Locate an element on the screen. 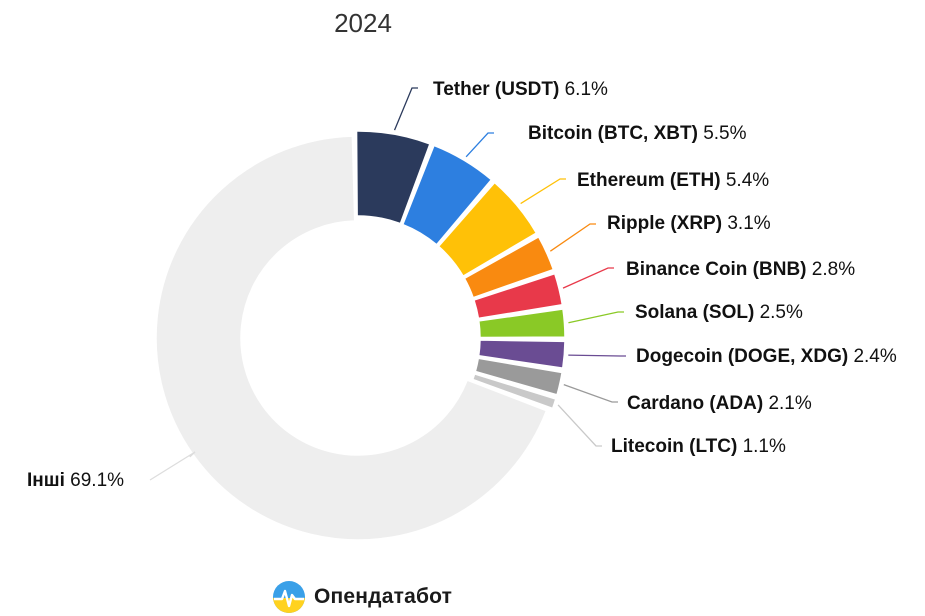 This screenshot has height=616, width=925. slice-label-9: Litecoin (LTC) 1.1% is located at coordinates (698, 446).